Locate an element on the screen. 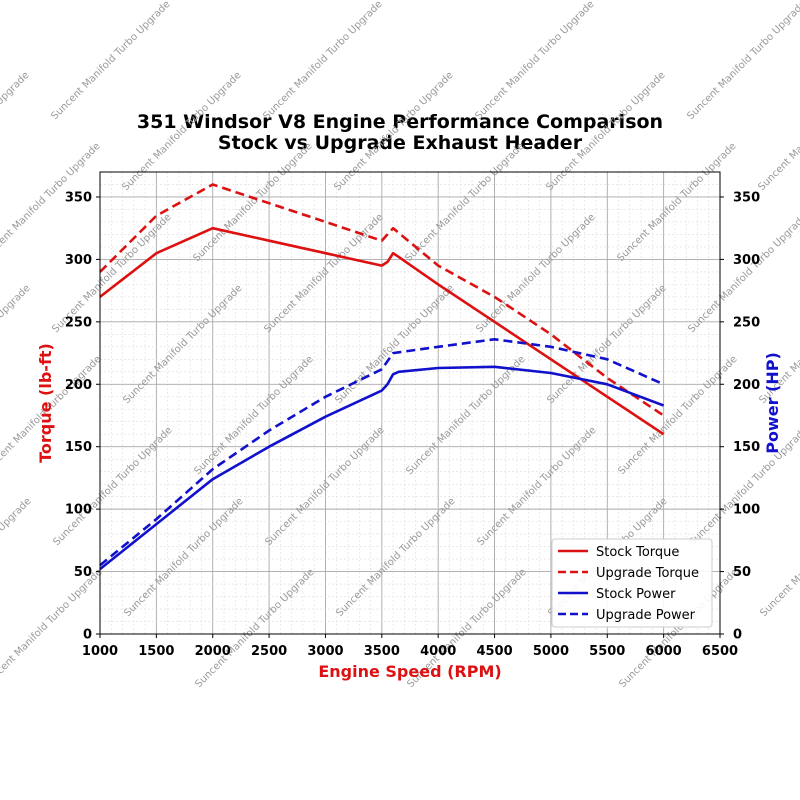  x-tick-label: 4000 is located at coordinates (438, 651).